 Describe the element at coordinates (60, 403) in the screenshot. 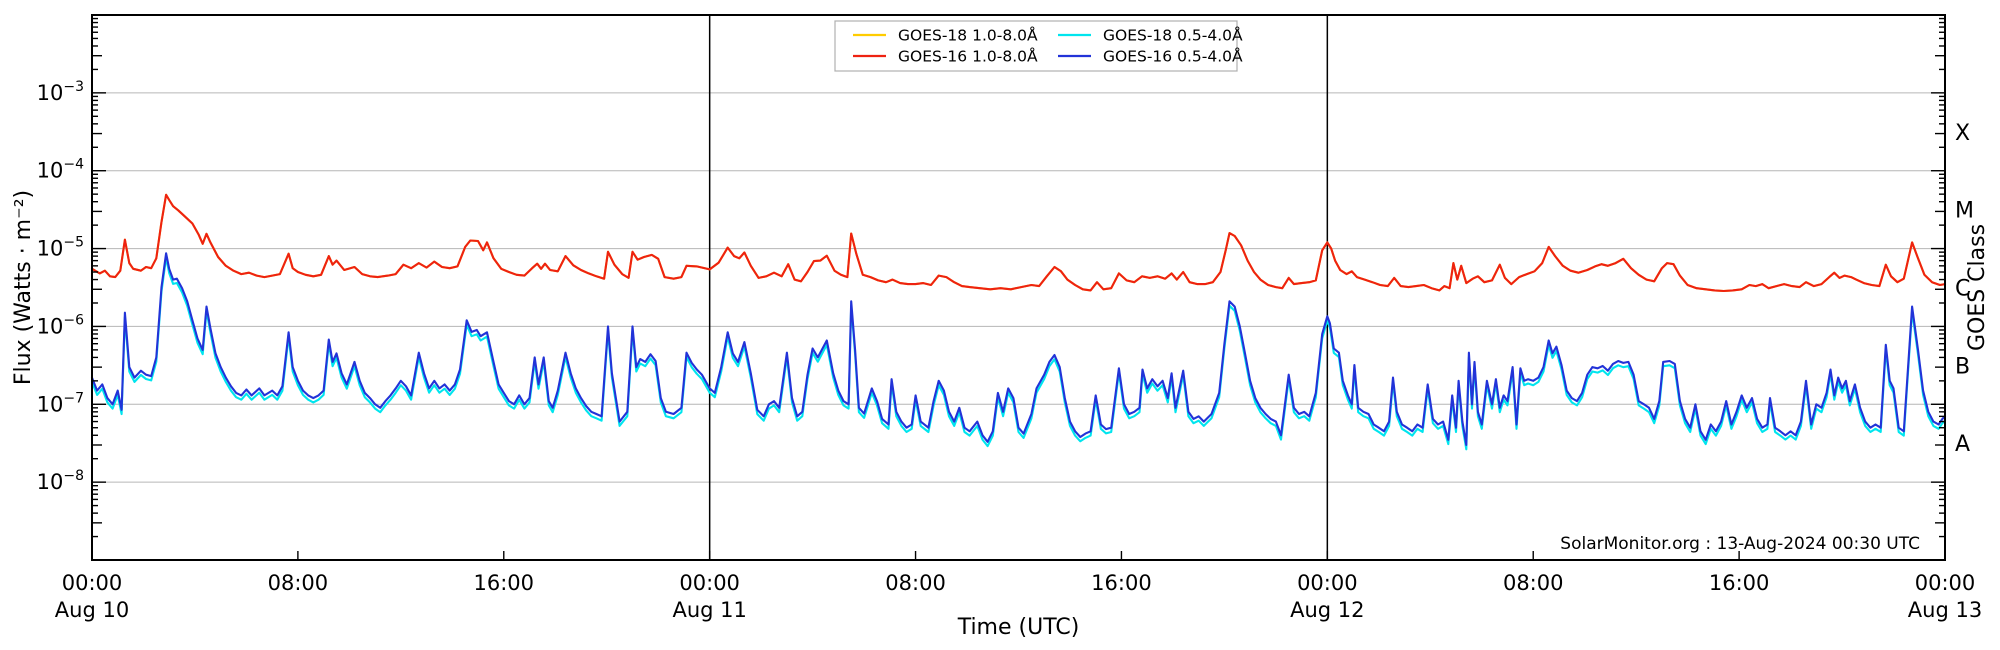

I see `y-tick-label: 10⁻⁷` at that location.